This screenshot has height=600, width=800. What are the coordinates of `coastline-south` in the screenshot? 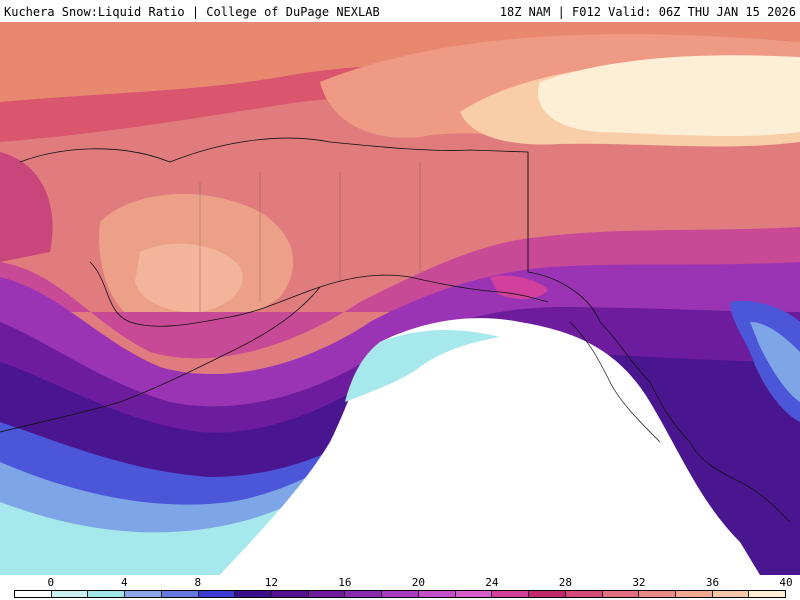 It's located at (319, 294).